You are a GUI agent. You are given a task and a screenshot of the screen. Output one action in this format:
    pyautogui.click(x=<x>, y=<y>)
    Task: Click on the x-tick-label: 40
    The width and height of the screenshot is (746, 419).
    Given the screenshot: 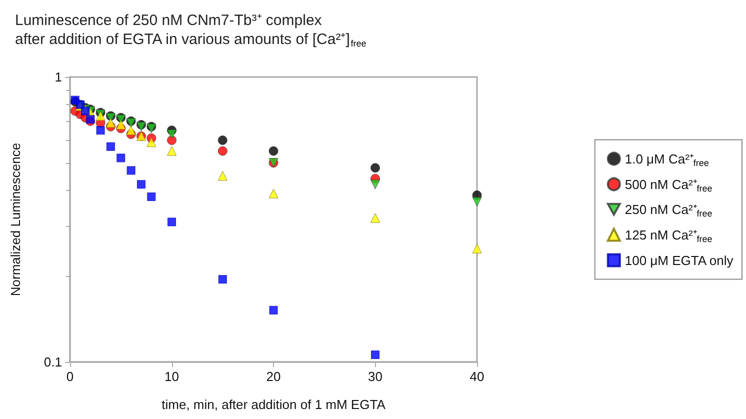 What is the action you would take?
    pyautogui.click(x=477, y=376)
    